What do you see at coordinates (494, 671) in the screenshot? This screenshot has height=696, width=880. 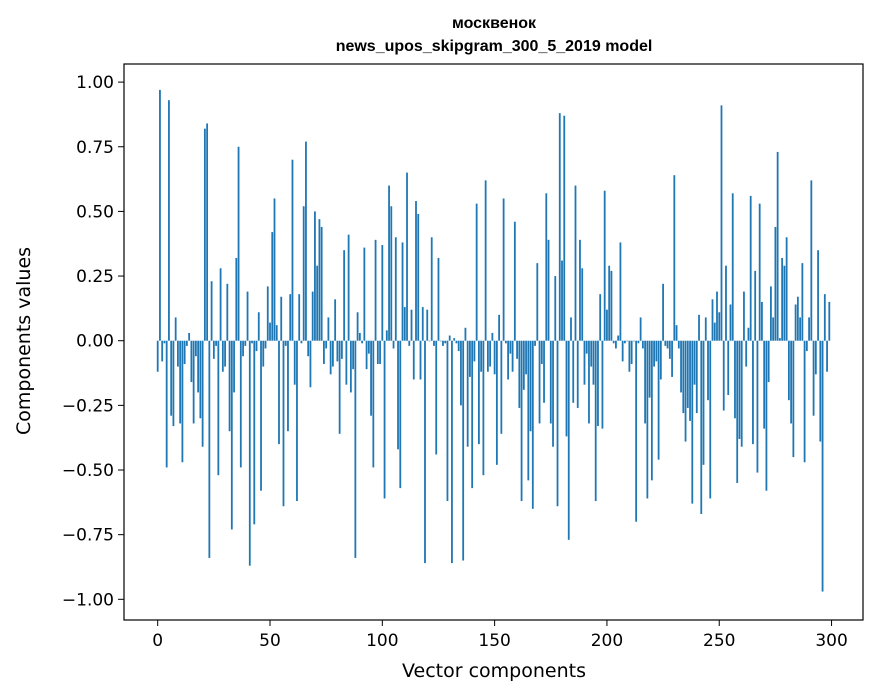 I see `x-axis-label: Vector components` at bounding box center [494, 671].